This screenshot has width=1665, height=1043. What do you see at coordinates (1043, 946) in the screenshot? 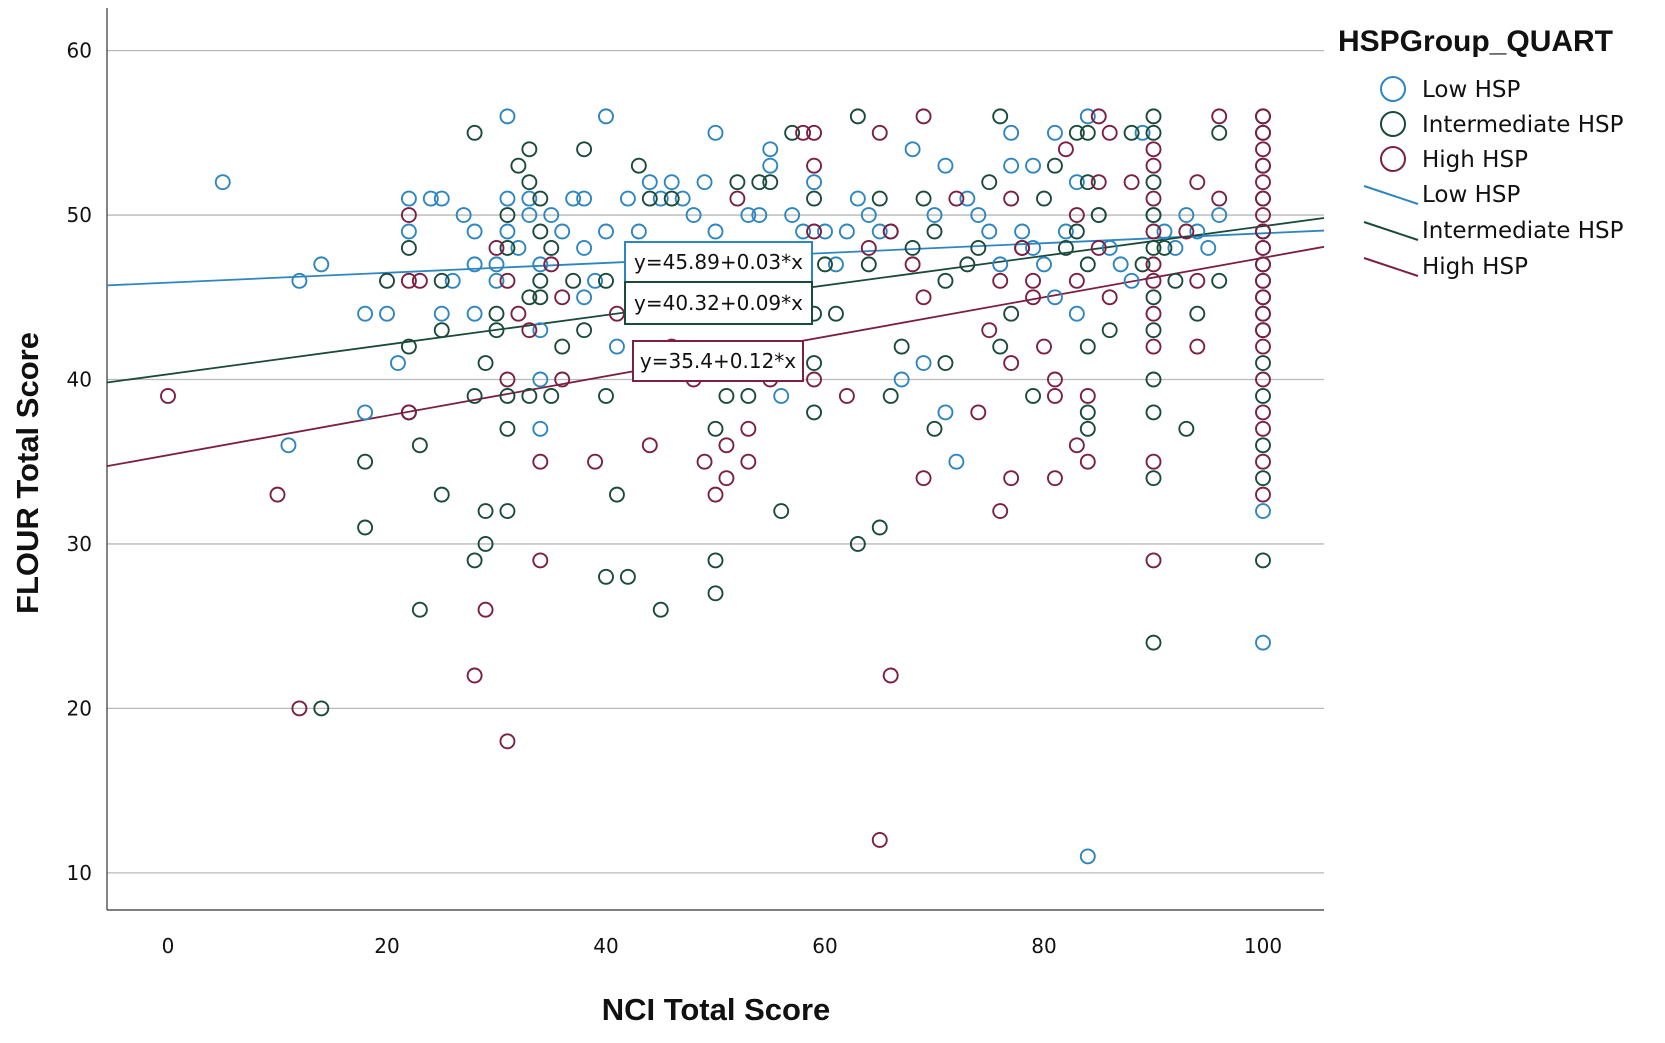
I see `x-tick-label: 80` at bounding box center [1043, 946].